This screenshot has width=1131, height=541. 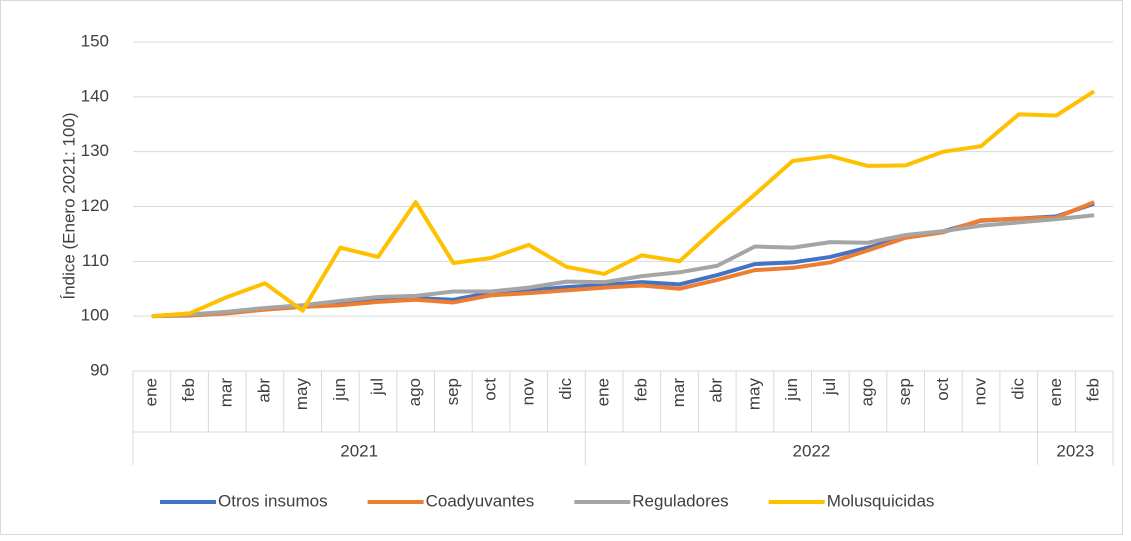 I want to click on group-label: 2022, so click(x=812, y=450).